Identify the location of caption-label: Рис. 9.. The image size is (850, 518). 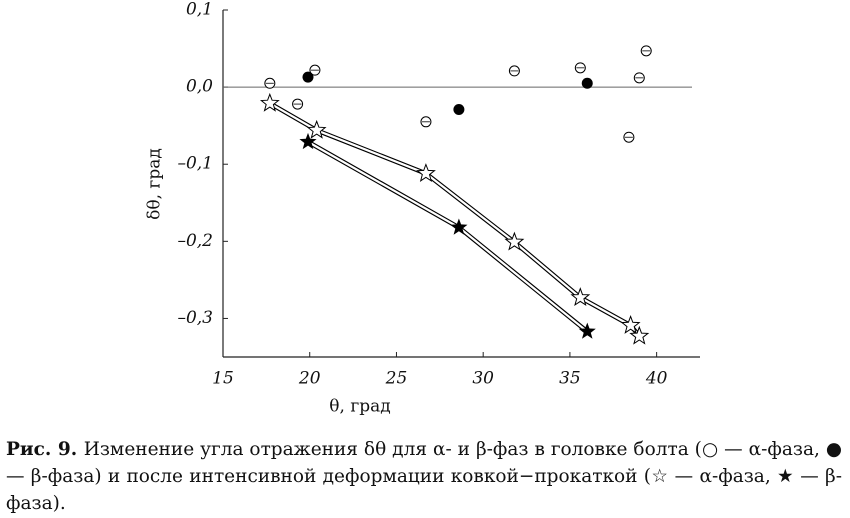
(42, 449).